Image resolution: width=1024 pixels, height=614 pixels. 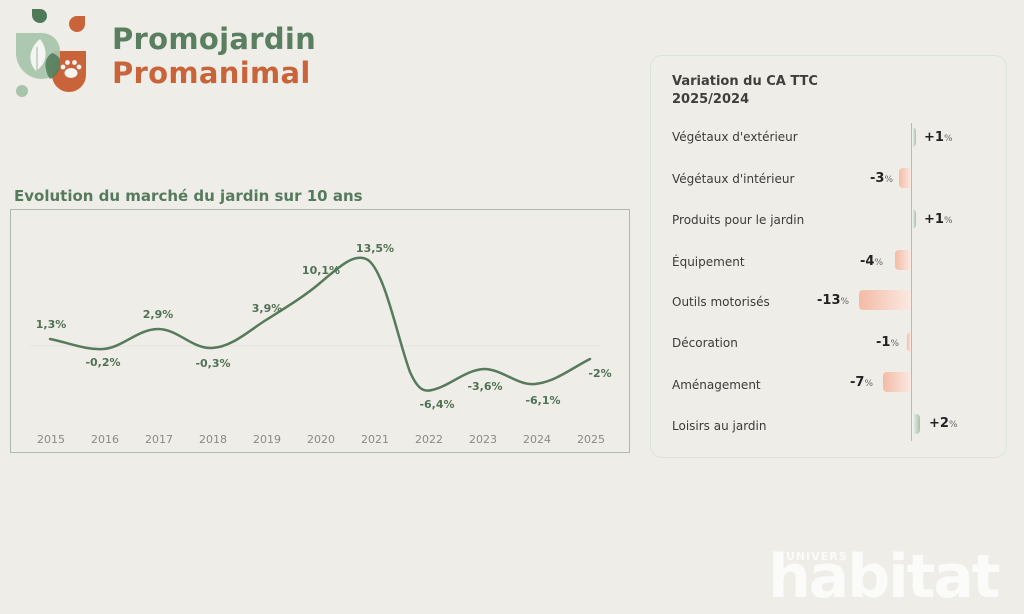 I want to click on bar-loisirs-jardin, so click(x=916, y=424).